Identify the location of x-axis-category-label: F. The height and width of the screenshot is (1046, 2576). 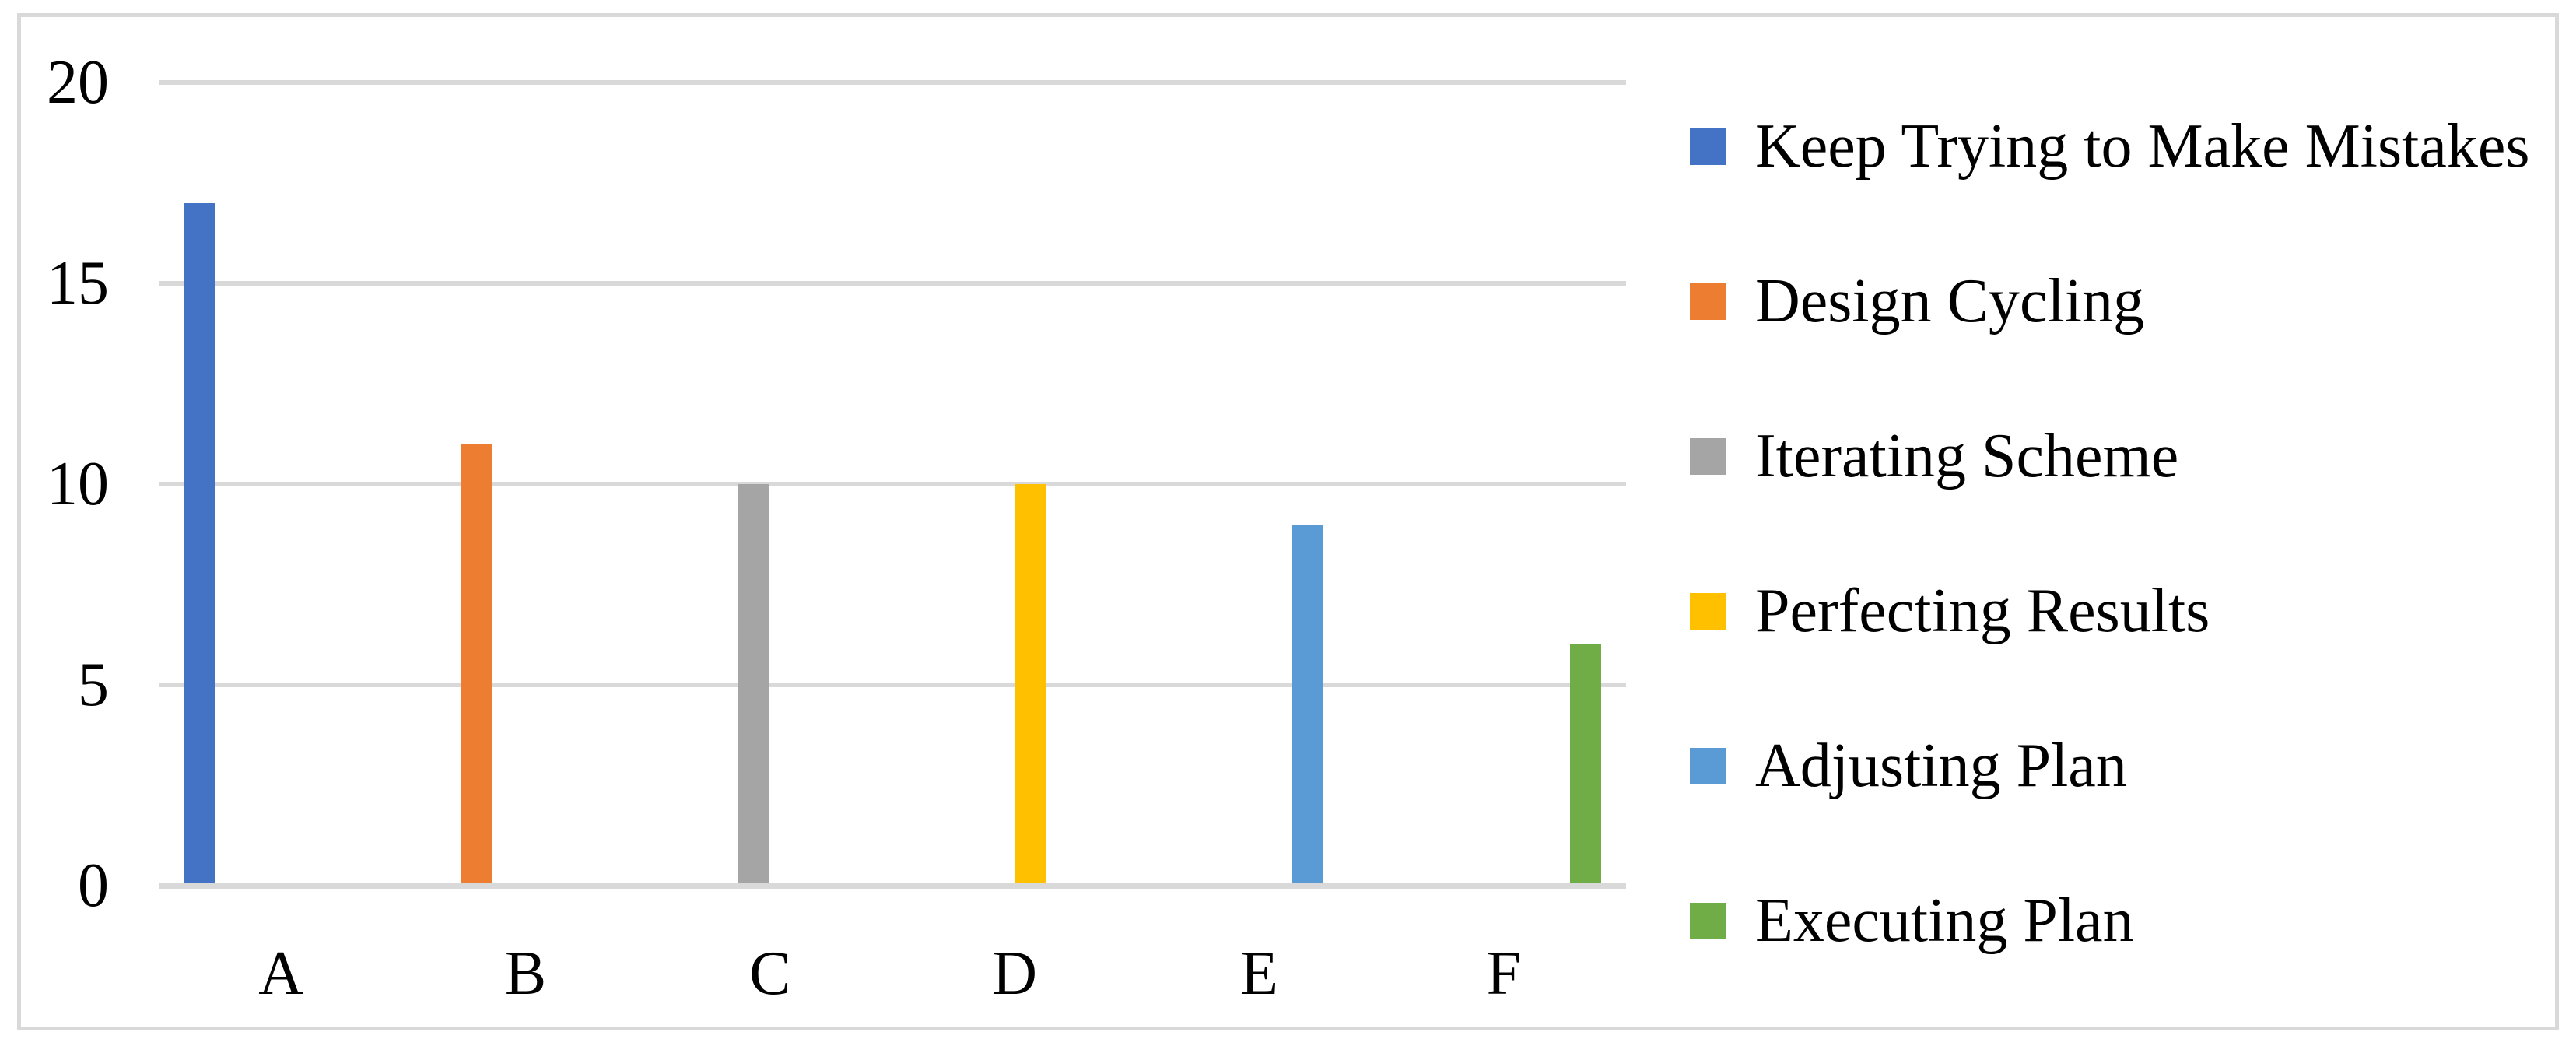
(1504, 973).